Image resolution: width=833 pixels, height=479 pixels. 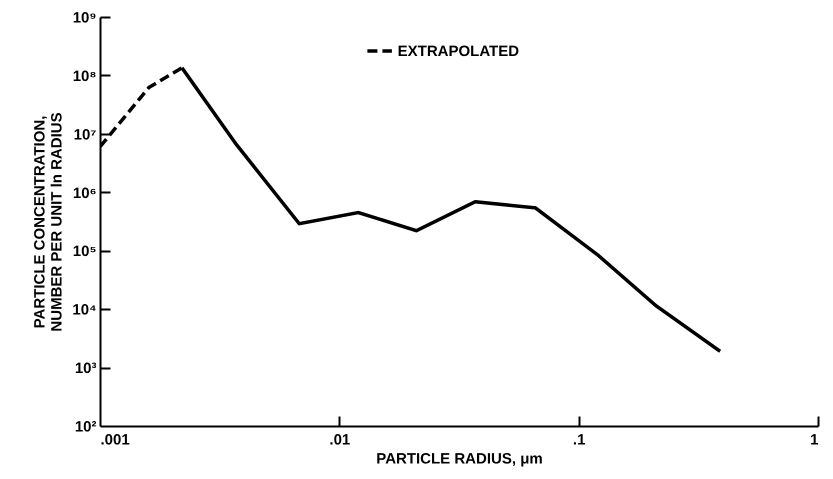 What do you see at coordinates (84, 310) in the screenshot?
I see `y-tick-label: 10⁴` at bounding box center [84, 310].